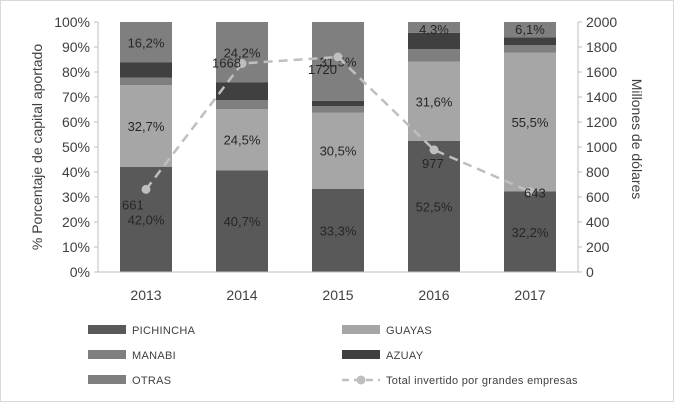 The width and height of the screenshot is (674, 402). I want to click on bar-pichincha-2015, so click(338, 230).